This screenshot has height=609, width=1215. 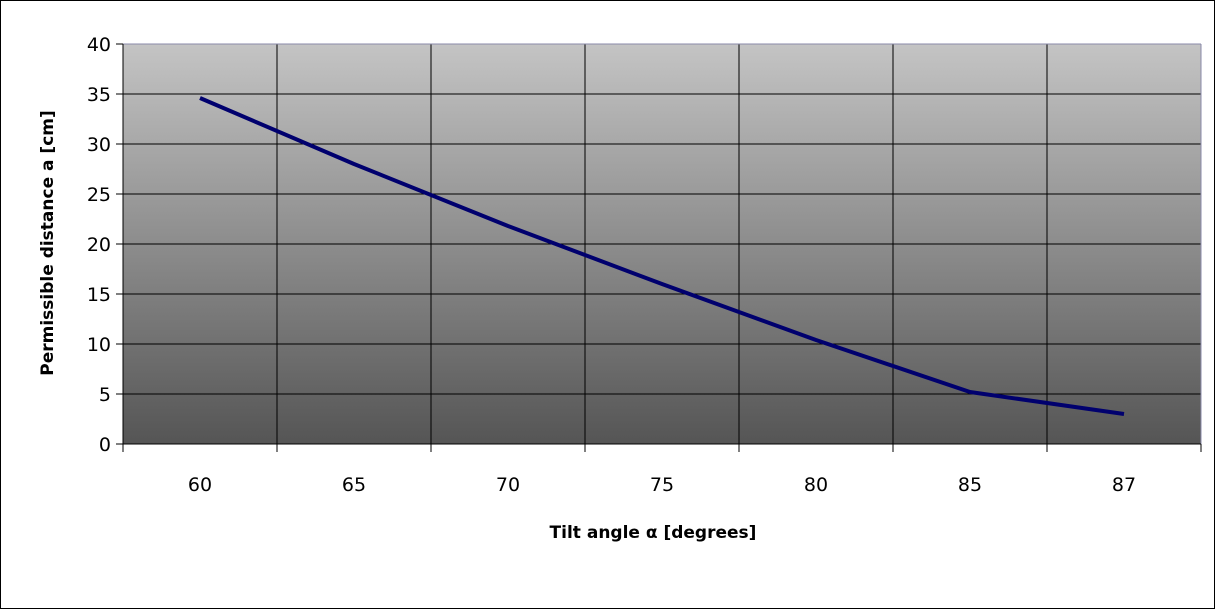 What do you see at coordinates (99, 195) in the screenshot?
I see `y-tick-label: 25` at bounding box center [99, 195].